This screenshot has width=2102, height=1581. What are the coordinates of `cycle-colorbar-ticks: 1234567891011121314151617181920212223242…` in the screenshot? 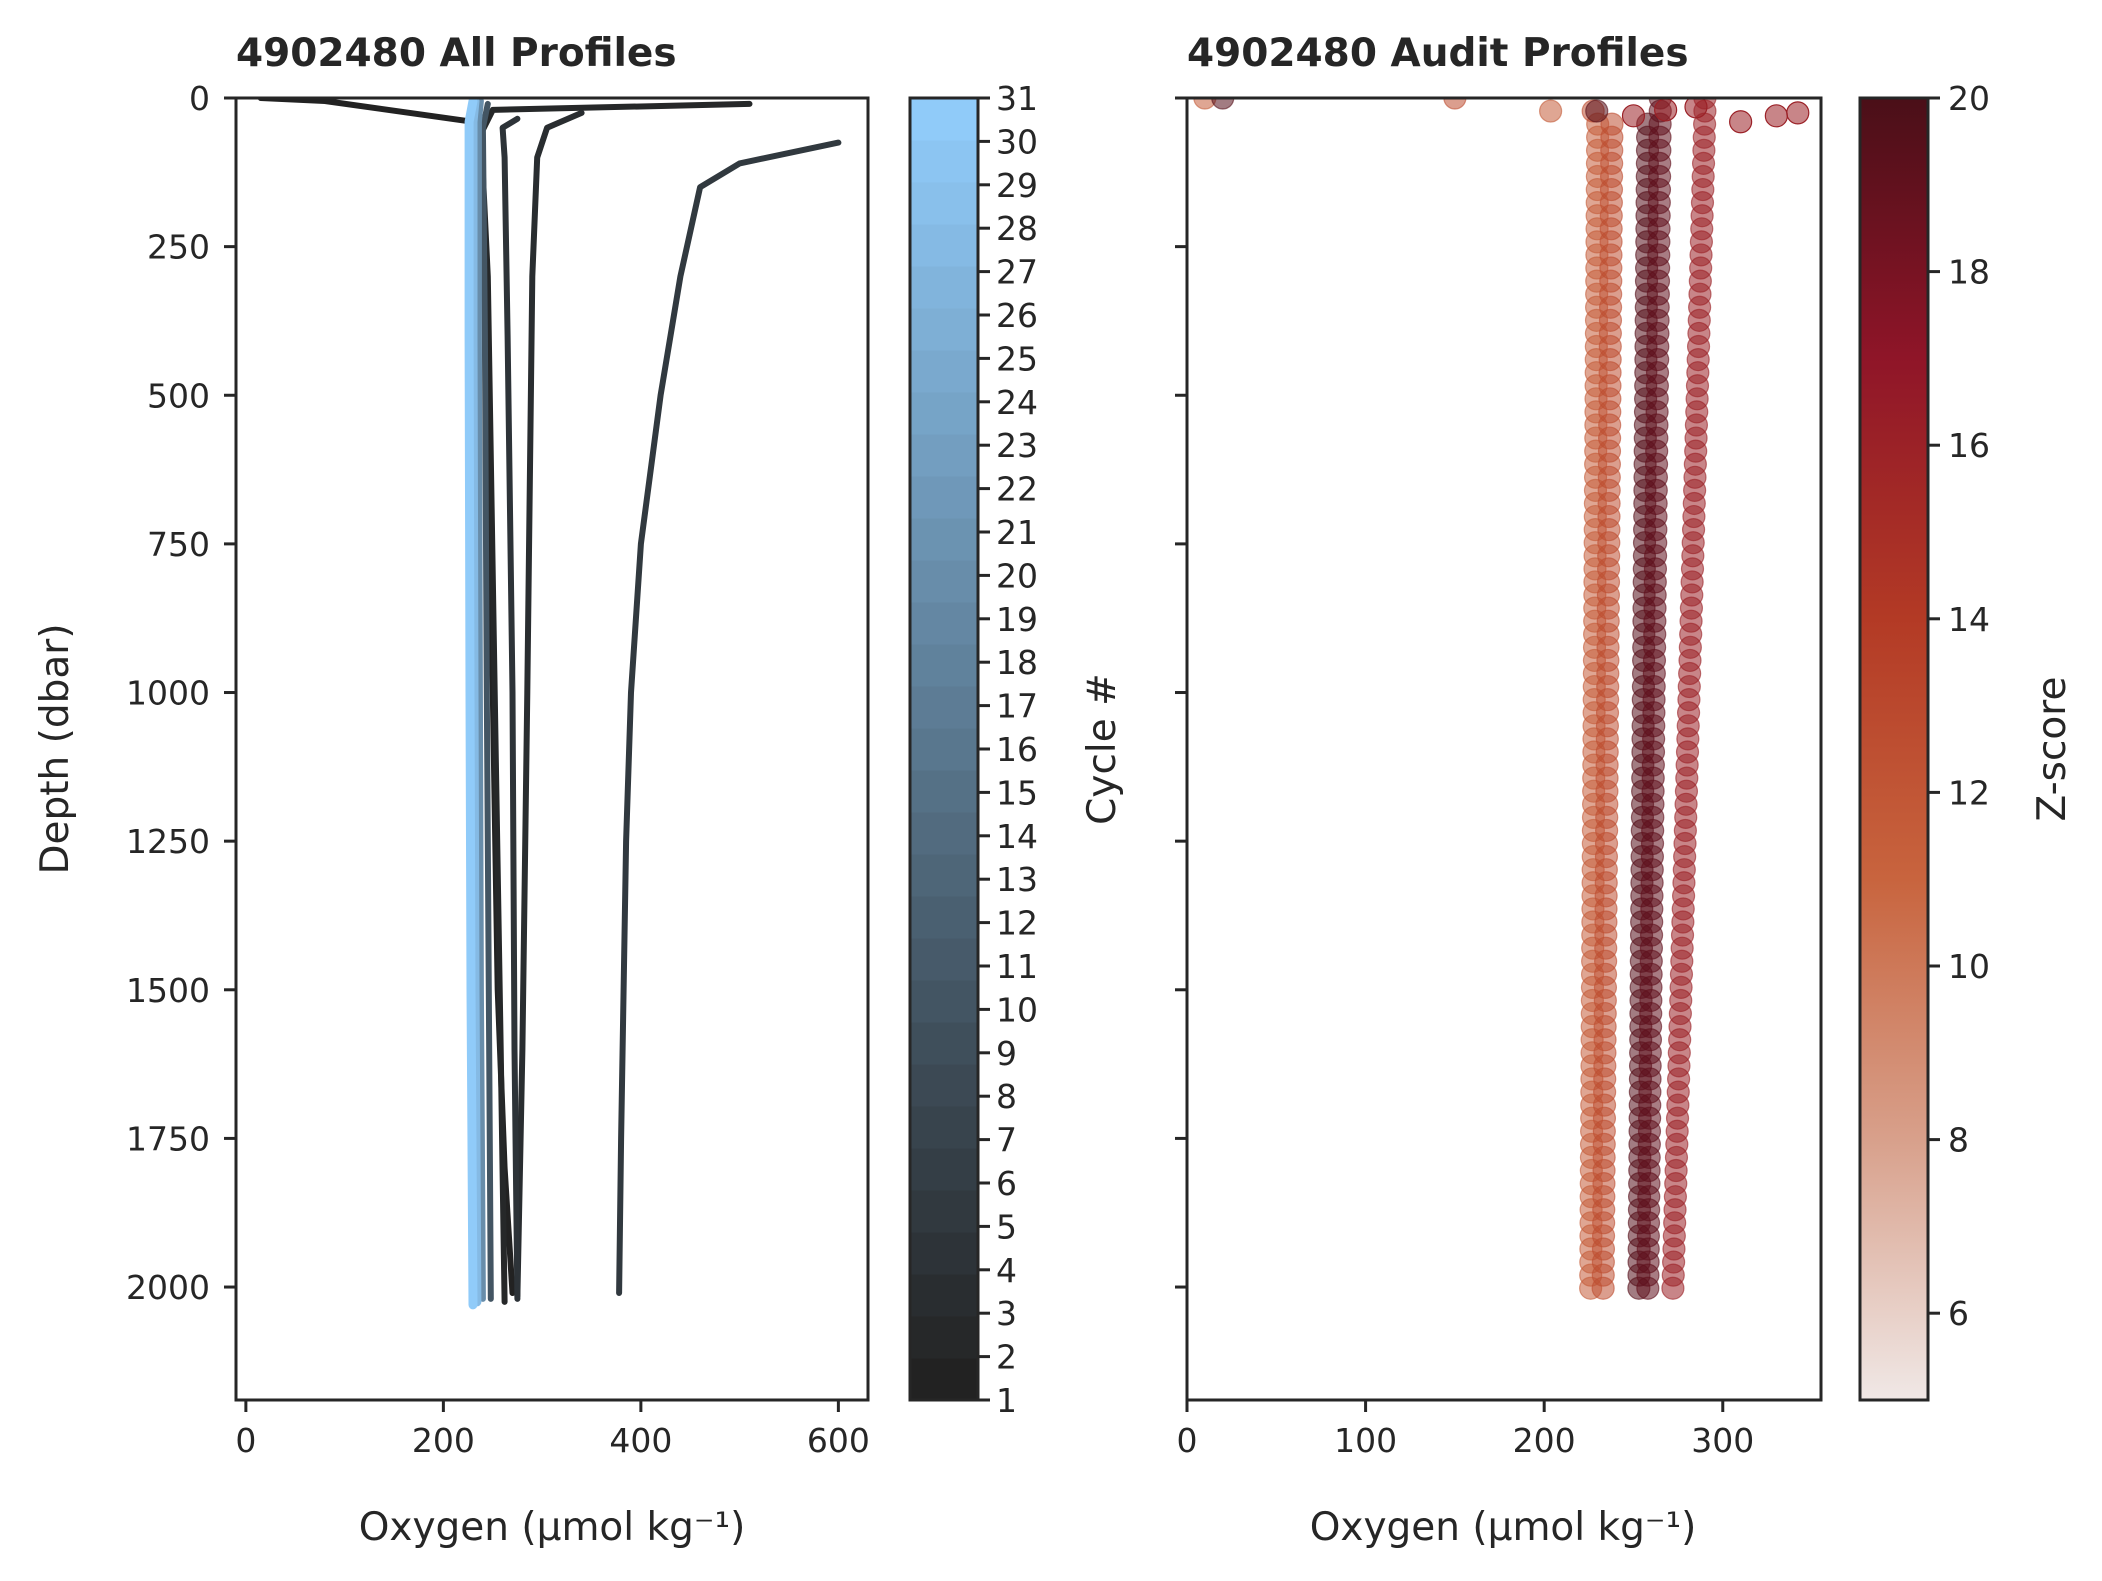 It's located at (1008, 749).